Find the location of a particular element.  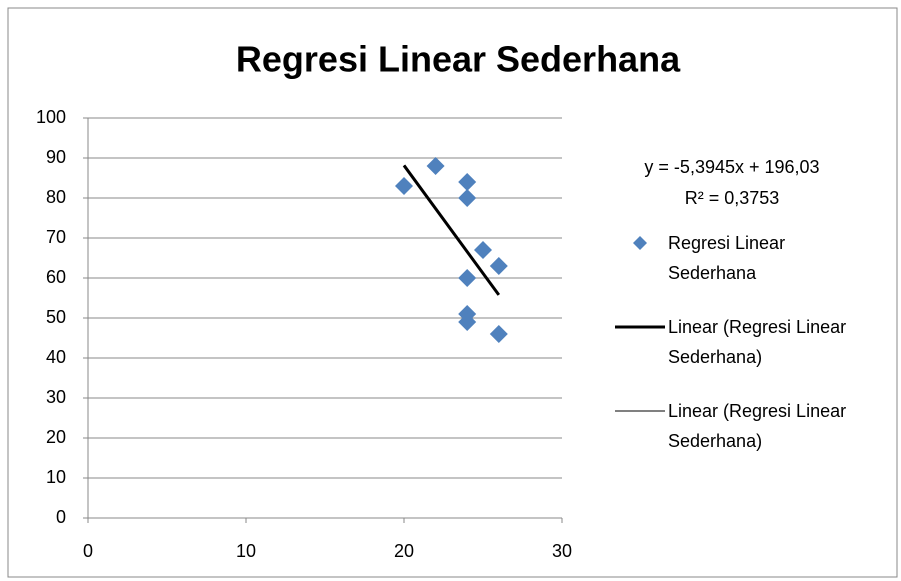

y-tick-label: 90 is located at coordinates (56, 157).